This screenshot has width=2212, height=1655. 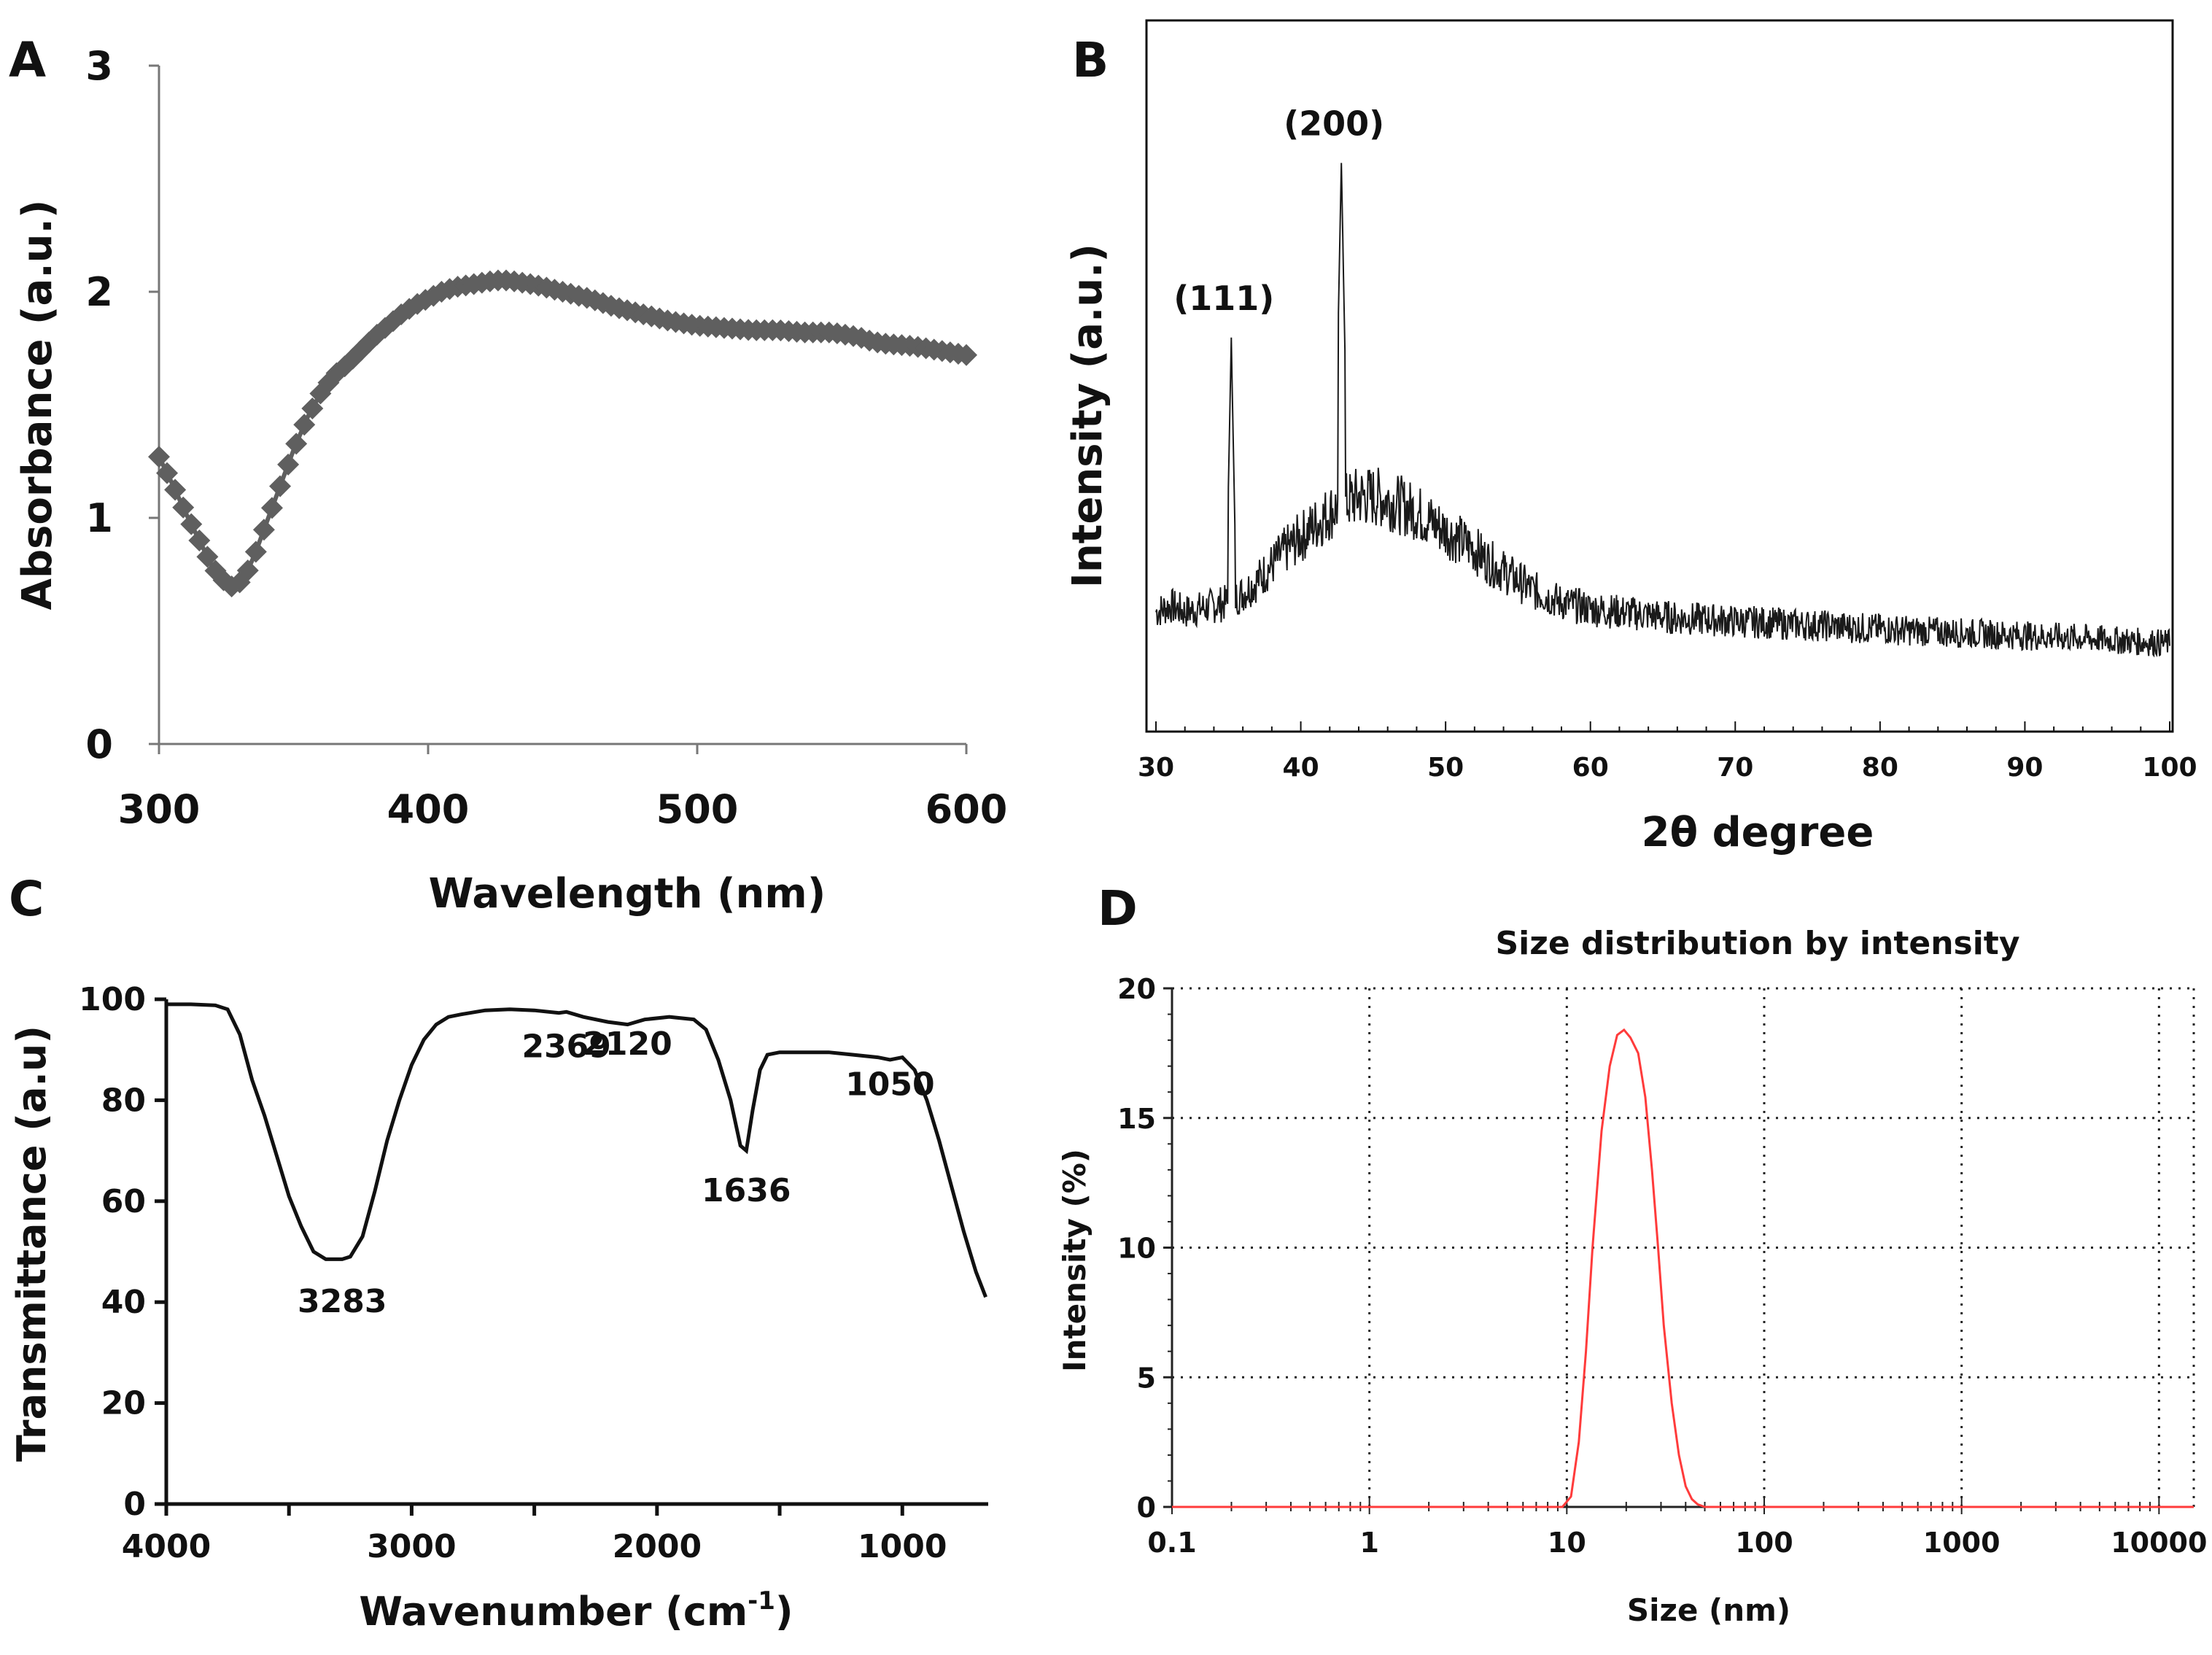 What do you see at coordinates (2170, 768) in the screenshot?
I see `panel-b-x-tick-label: 100` at bounding box center [2170, 768].